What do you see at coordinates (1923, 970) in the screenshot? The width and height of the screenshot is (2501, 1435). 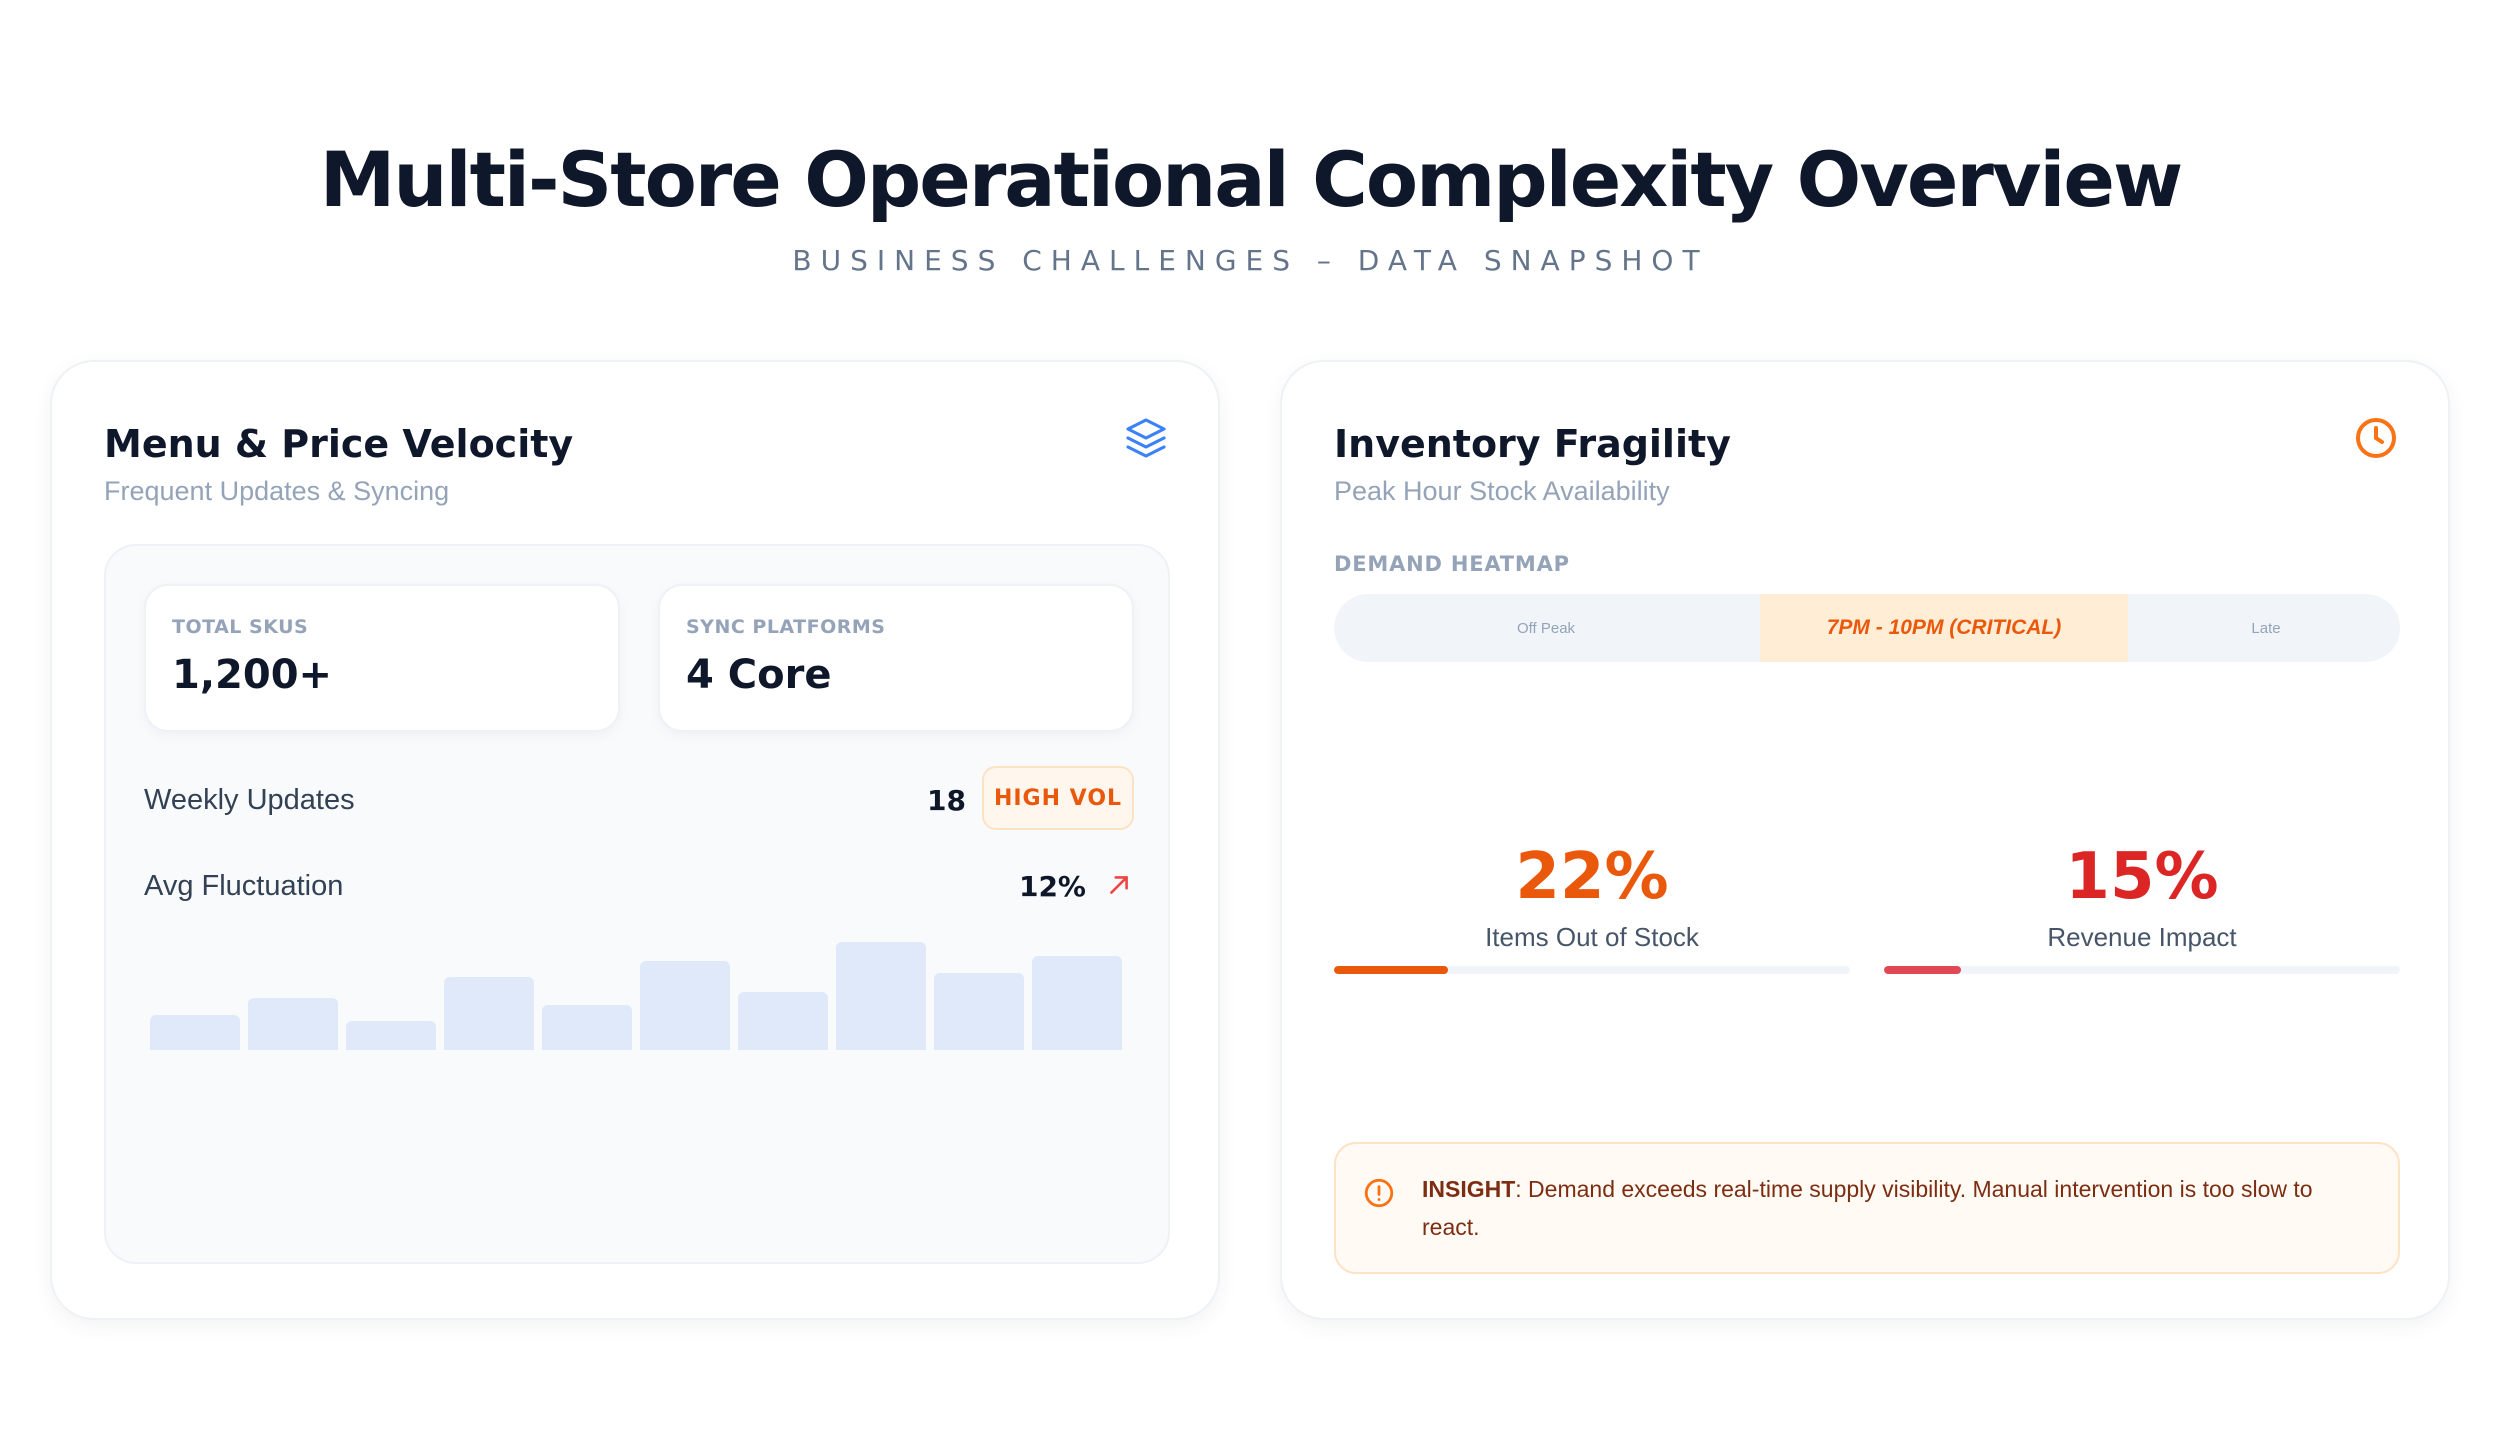 I see `revenue-impact-progress-fill` at bounding box center [1923, 970].